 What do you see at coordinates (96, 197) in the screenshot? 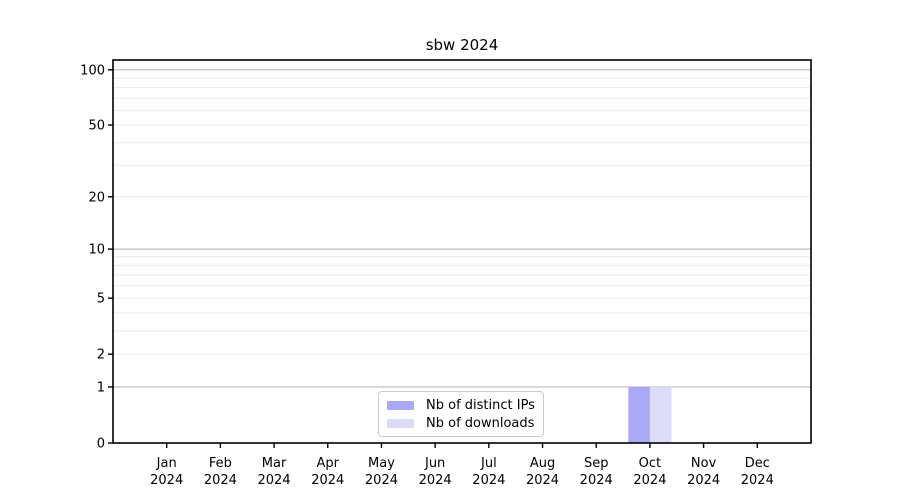
I see `y-tick-label-20: 20` at bounding box center [96, 197].